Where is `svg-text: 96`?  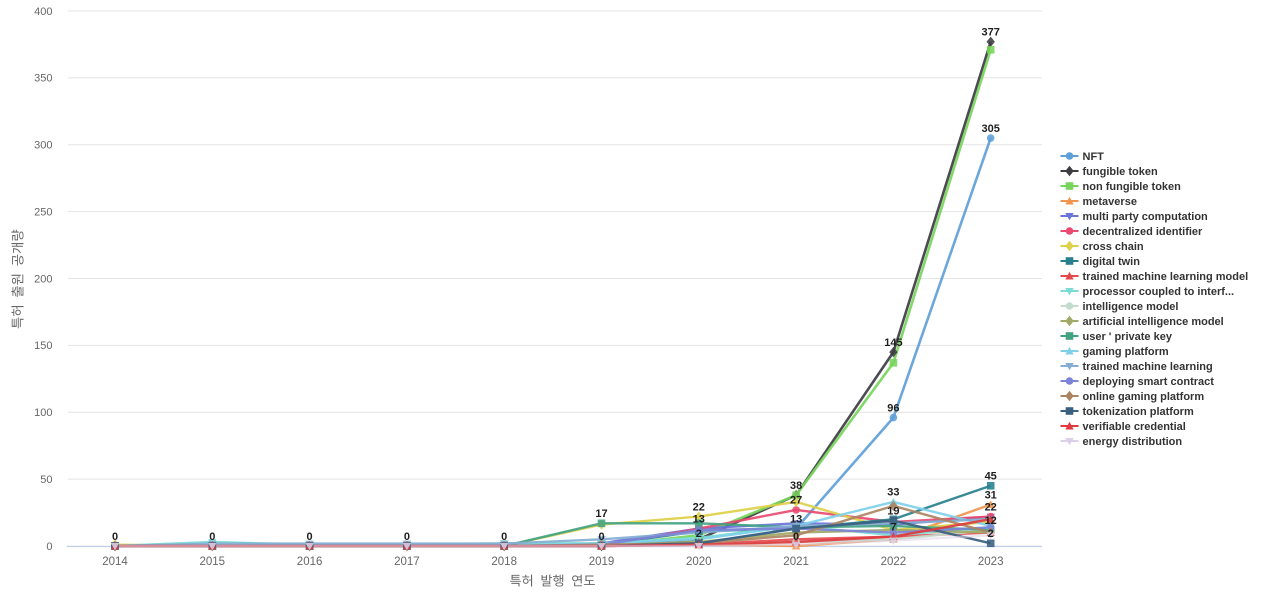 svg-text: 96 is located at coordinates (893, 409).